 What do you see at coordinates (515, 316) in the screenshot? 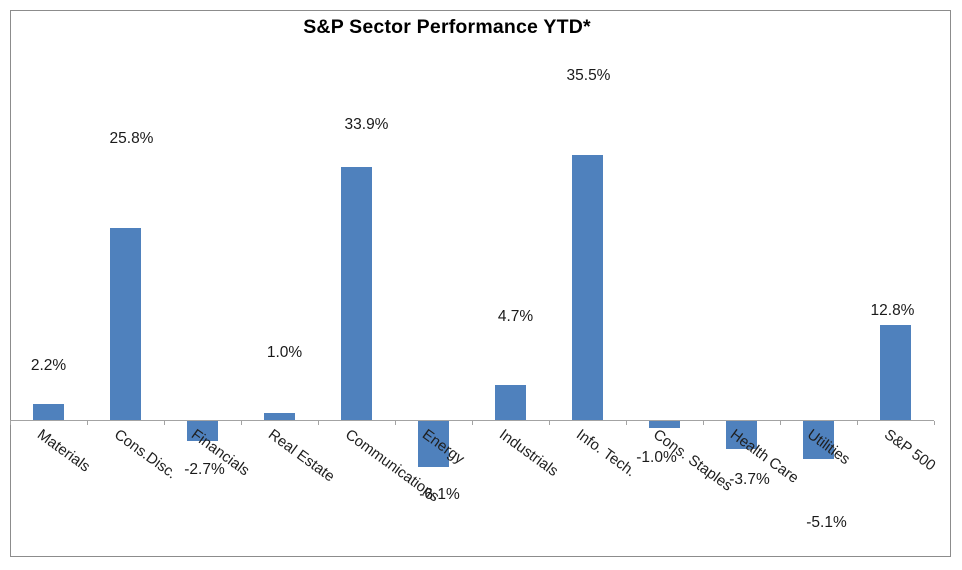
I see `bar-value-label: 4.7%` at bounding box center [515, 316].